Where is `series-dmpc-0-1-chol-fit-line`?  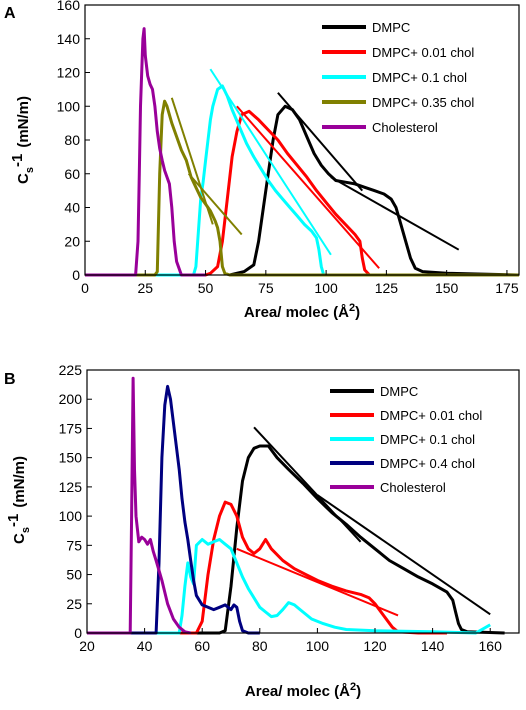 series-dmpc-0-1-chol-fit-line is located at coordinates (270, 162).